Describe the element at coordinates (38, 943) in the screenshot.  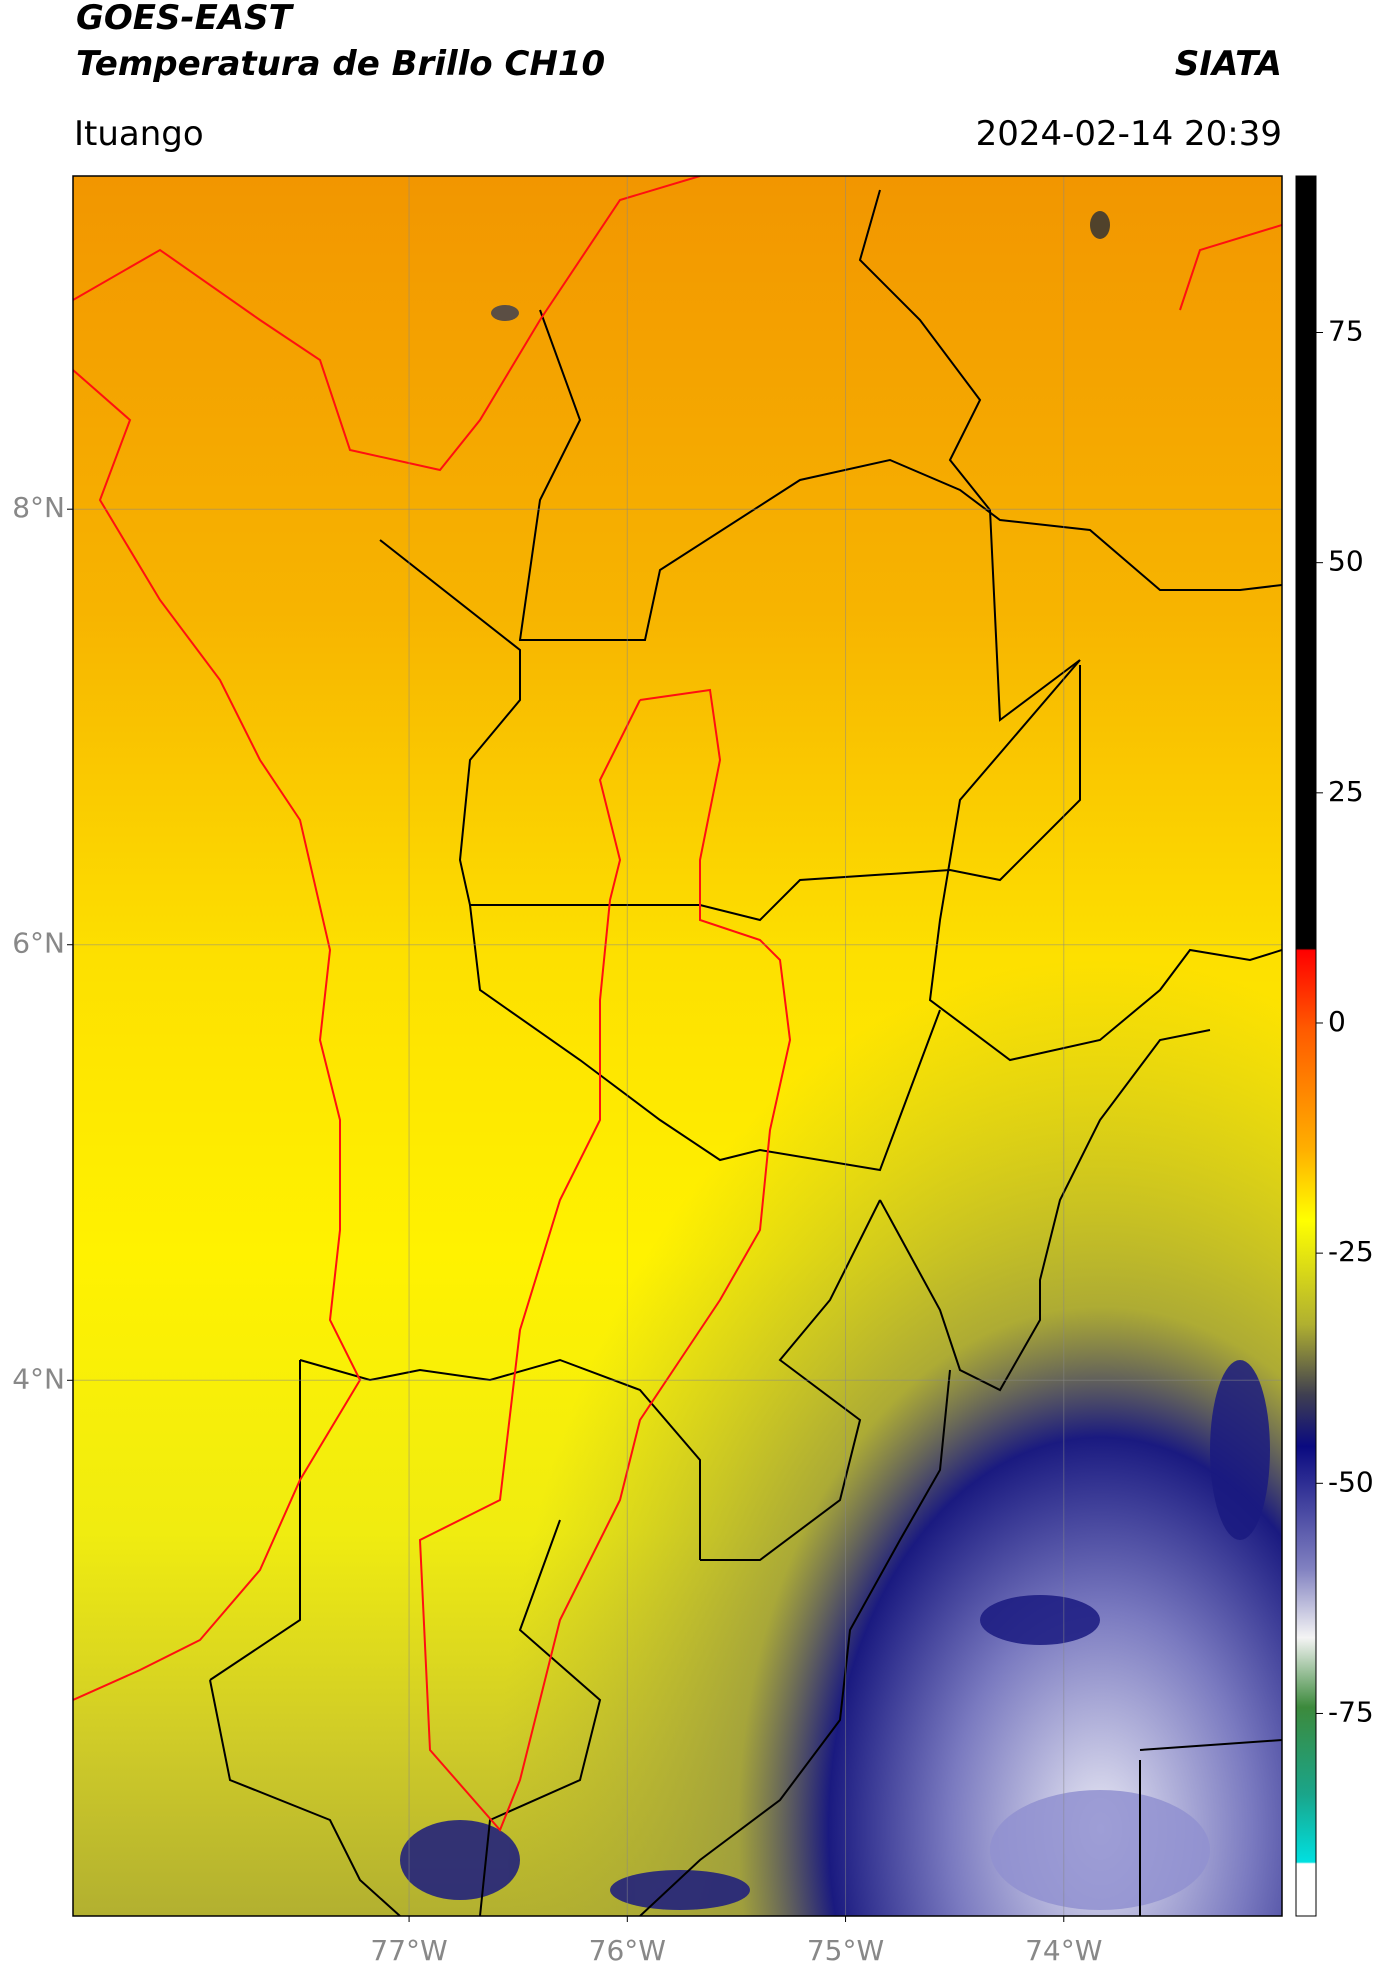
I see `lat-label: 6°N` at that location.